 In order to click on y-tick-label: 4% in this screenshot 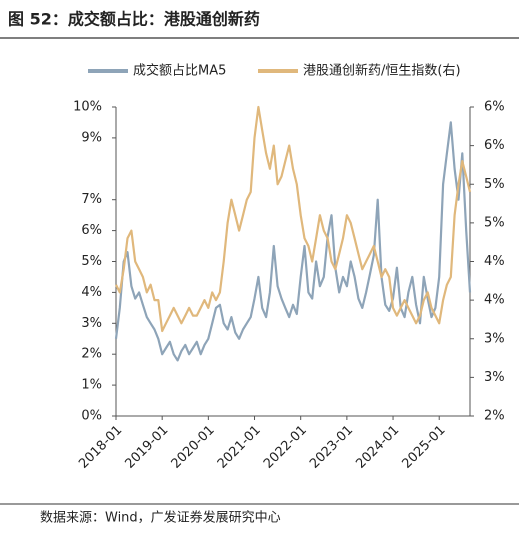, I will do `click(91, 292)`.